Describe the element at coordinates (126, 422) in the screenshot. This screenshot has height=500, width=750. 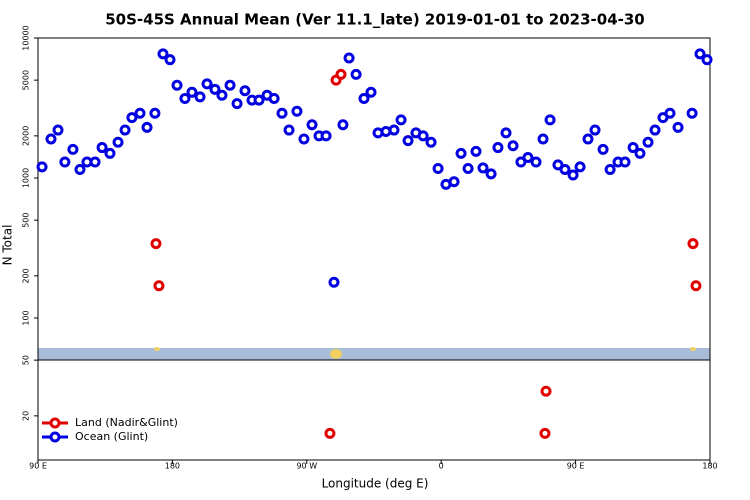
I see `legend-label: Land (Nadir&Glint)` at that location.